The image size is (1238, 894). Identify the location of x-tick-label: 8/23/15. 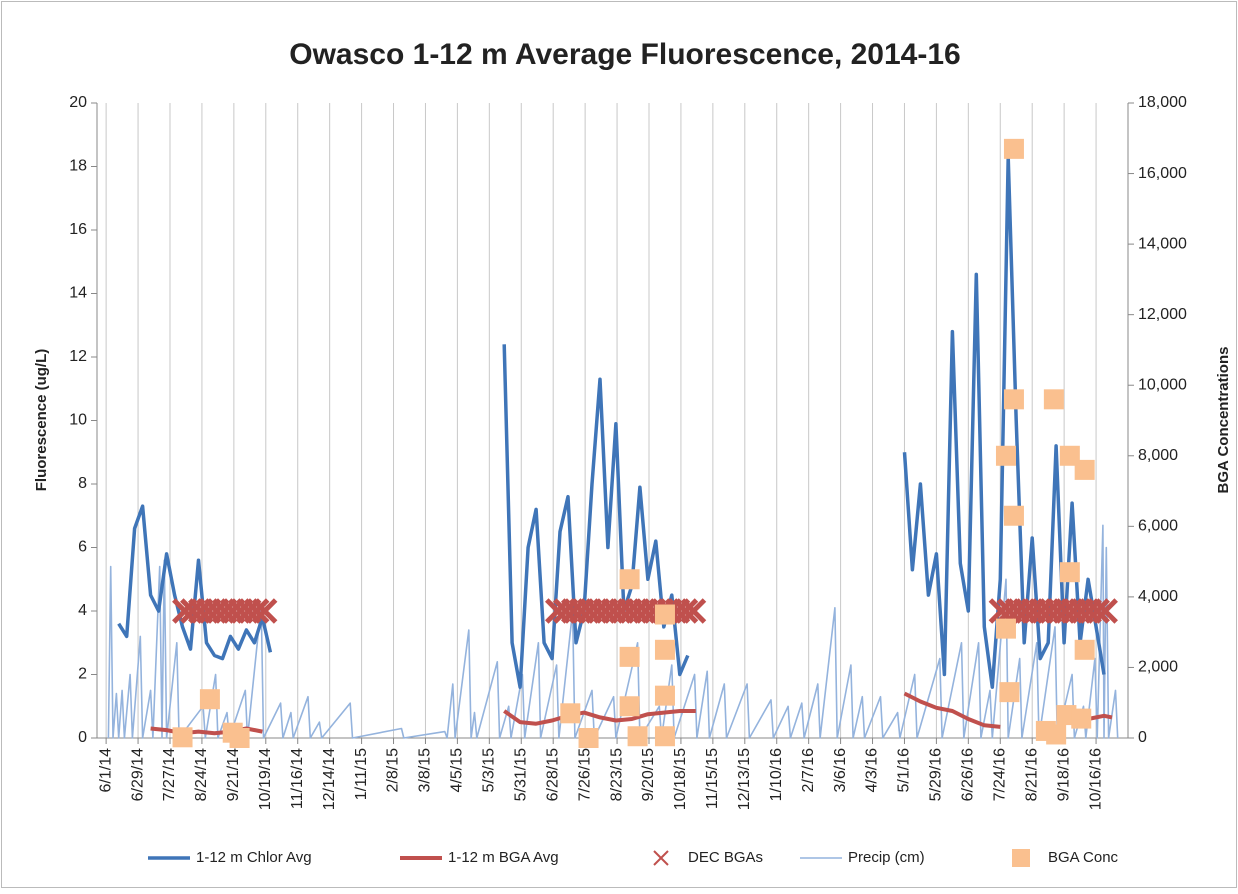
(616, 774).